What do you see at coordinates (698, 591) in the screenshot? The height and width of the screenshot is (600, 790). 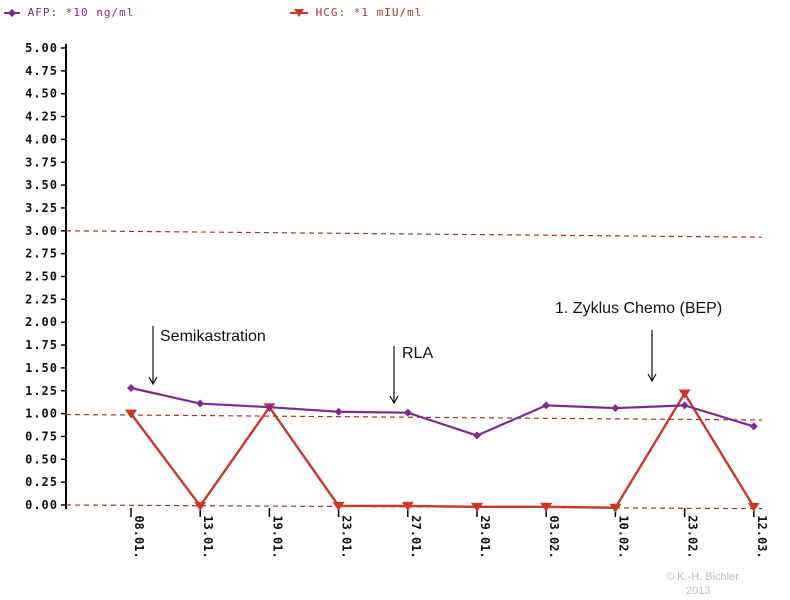 I see `copyright-line2: 2013` at bounding box center [698, 591].